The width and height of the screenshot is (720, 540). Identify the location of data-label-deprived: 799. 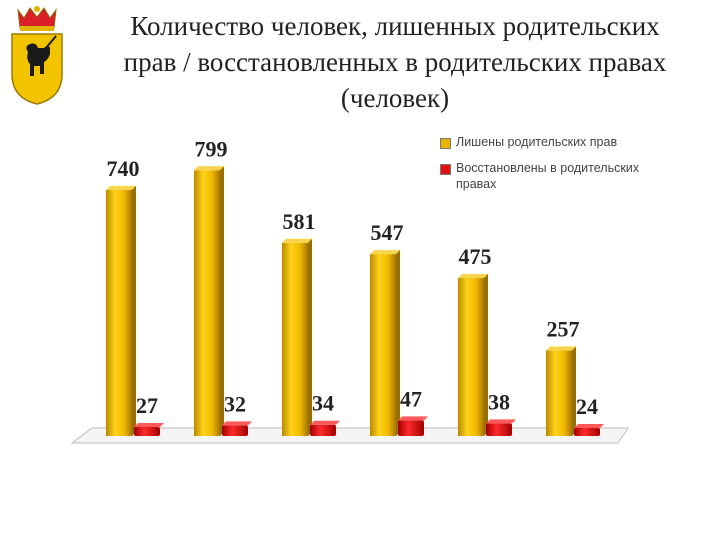
(211, 148).